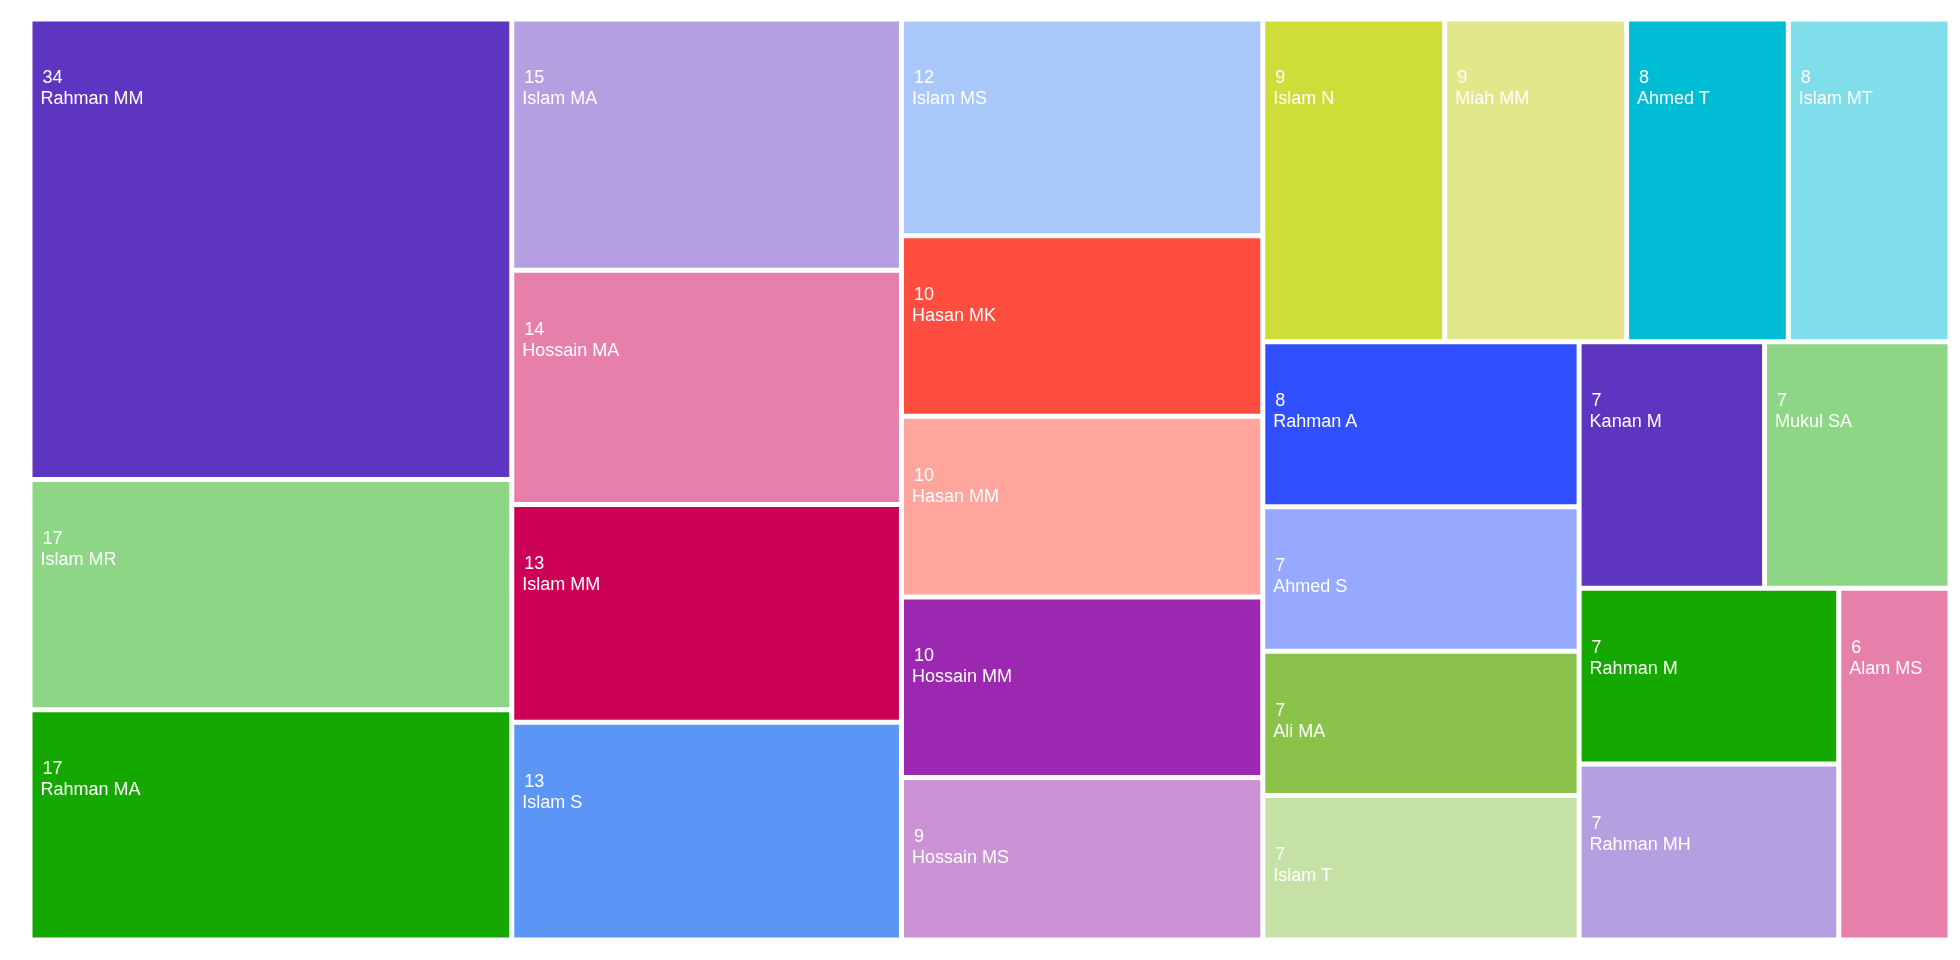 This screenshot has height=960, width=1960. What do you see at coordinates (92, 98) in the screenshot?
I see `category-label: Rahman MM` at bounding box center [92, 98].